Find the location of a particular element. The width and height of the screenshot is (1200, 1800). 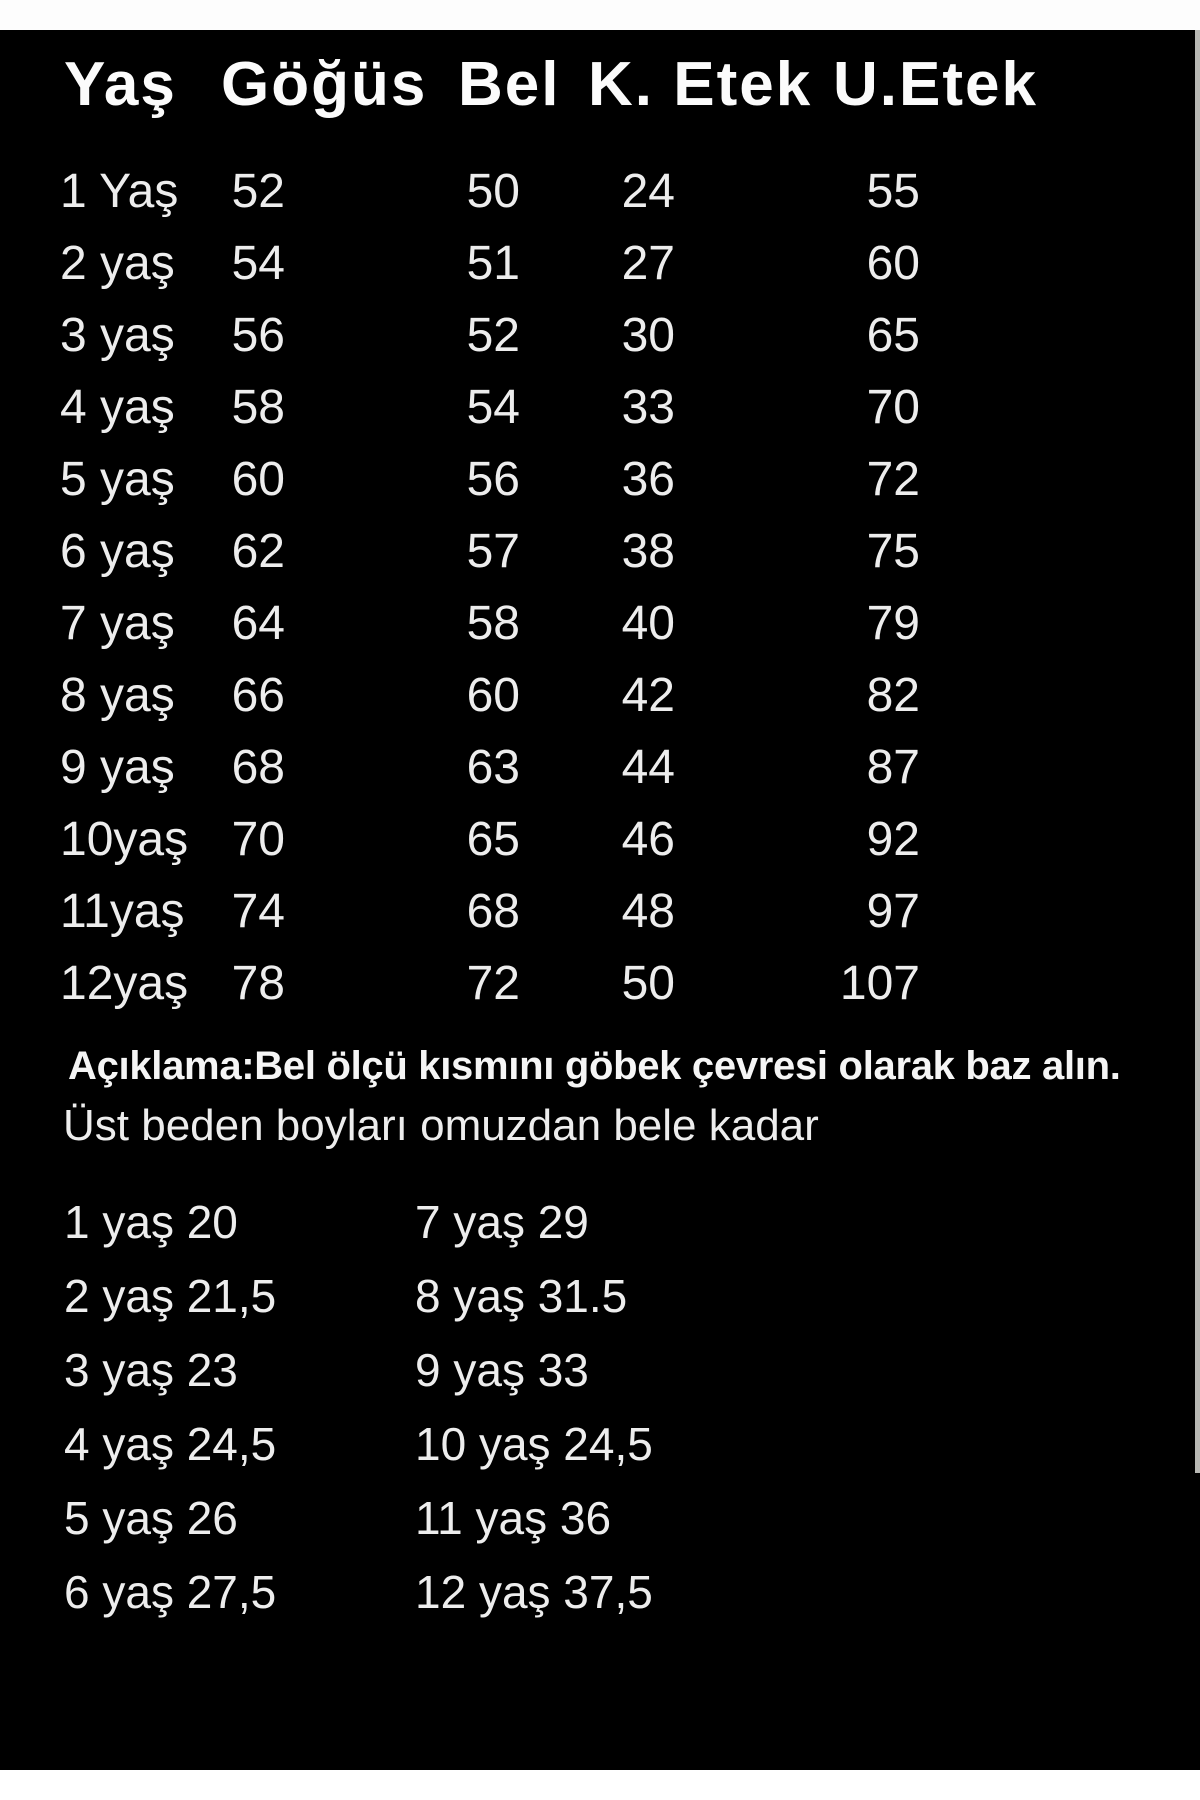

row-age-label: 6 yaş is located at coordinates (117, 551).